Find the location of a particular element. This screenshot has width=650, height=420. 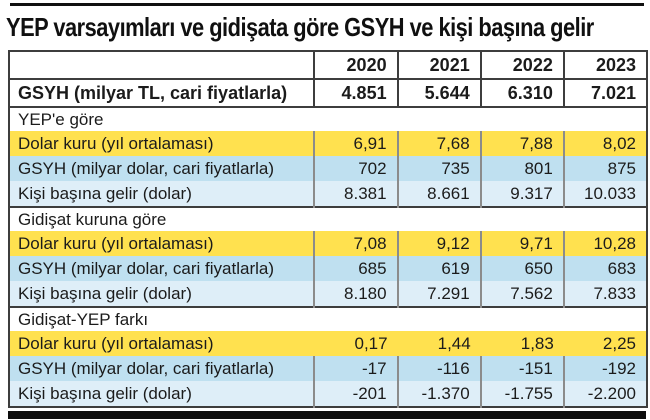

section-header-row: YEP'e göre is located at coordinates (328, 119).